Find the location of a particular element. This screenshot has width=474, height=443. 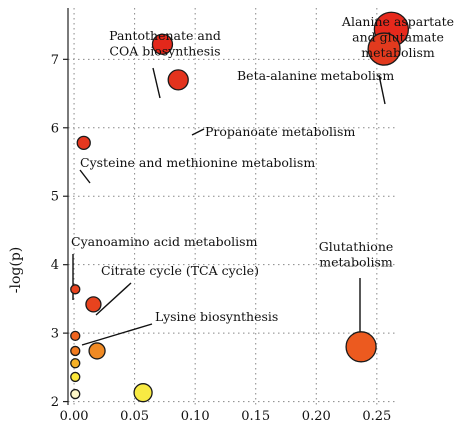

y-tick-label: 3 is located at coordinates (55, 334).